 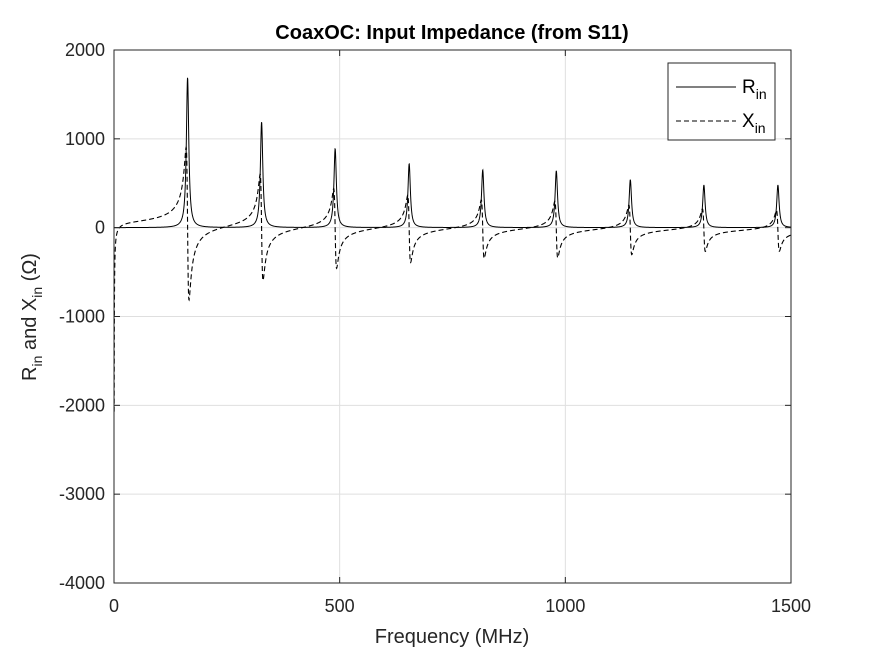 What do you see at coordinates (100, 228) in the screenshot?
I see `y-tick-label: 0` at bounding box center [100, 228].